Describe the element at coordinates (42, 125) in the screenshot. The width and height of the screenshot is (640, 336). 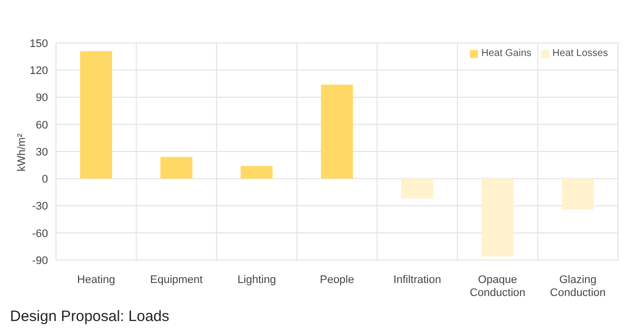
I see `y-tick-label: 60` at that location.